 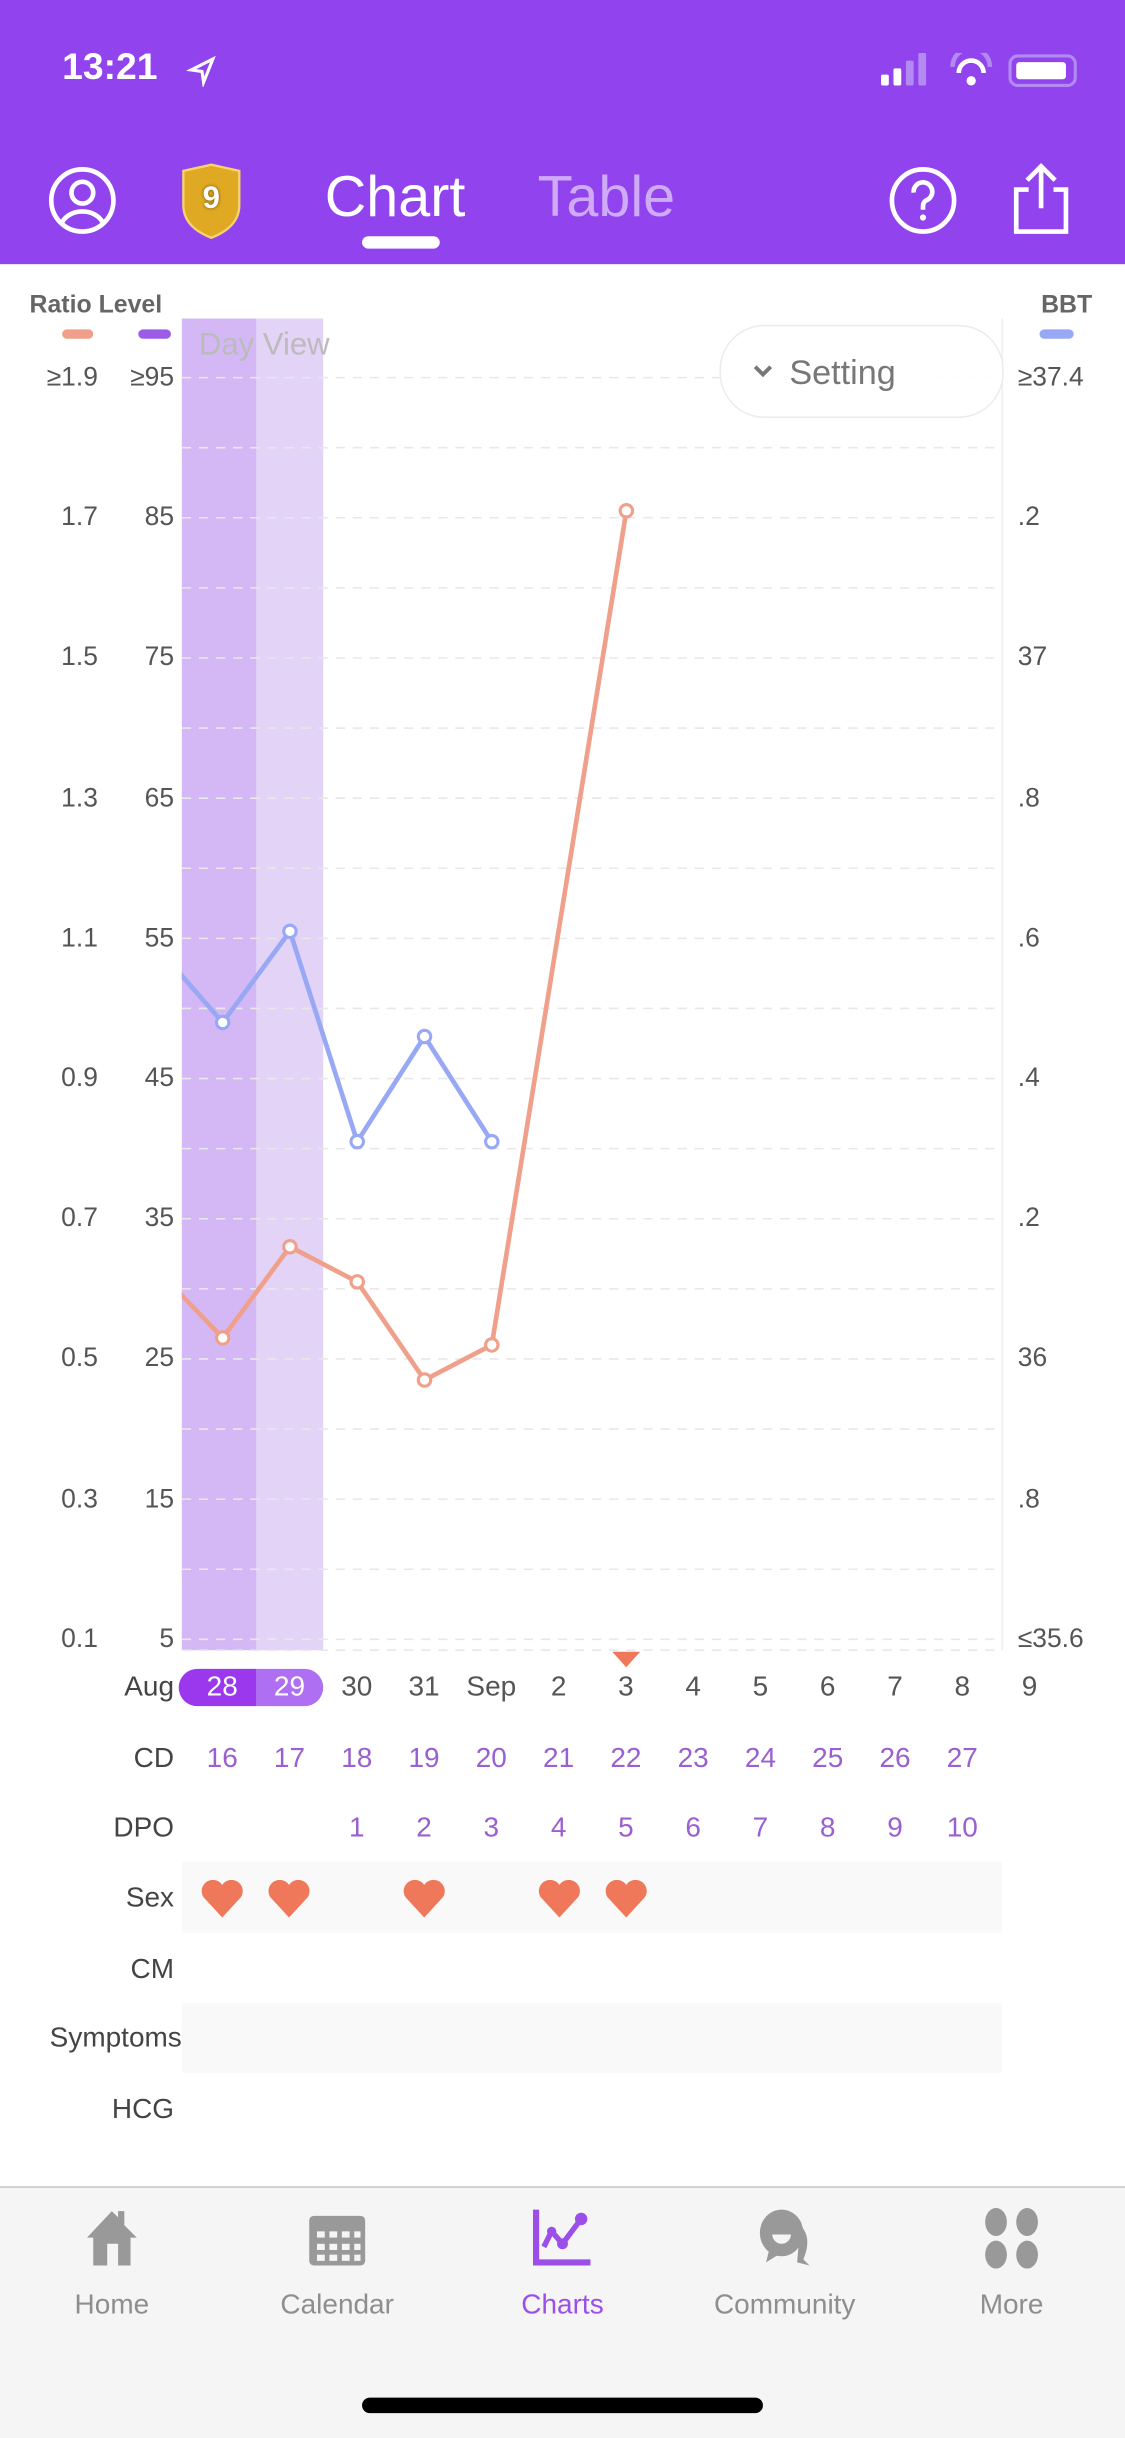 I want to click on dpo-cell: 7, so click(x=760, y=1827).